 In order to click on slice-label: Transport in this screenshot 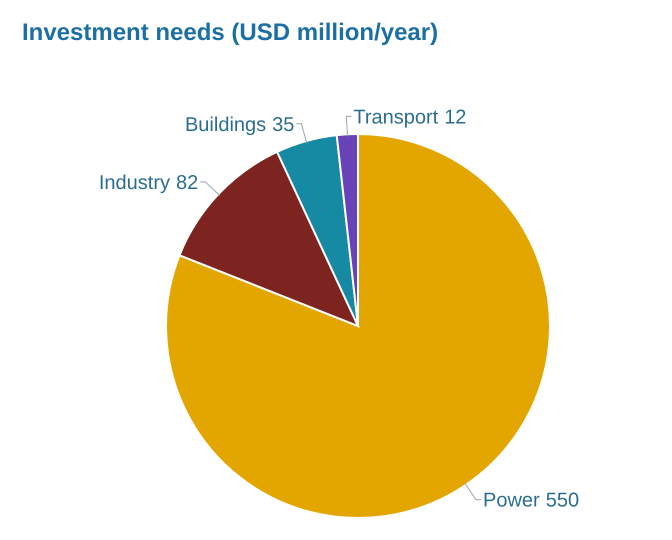, I will do `click(396, 117)`.